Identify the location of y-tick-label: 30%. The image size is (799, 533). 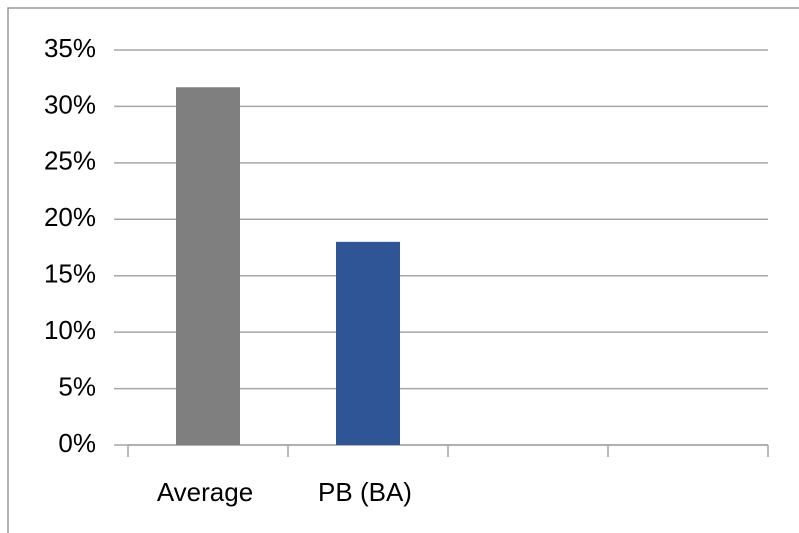
(70, 104).